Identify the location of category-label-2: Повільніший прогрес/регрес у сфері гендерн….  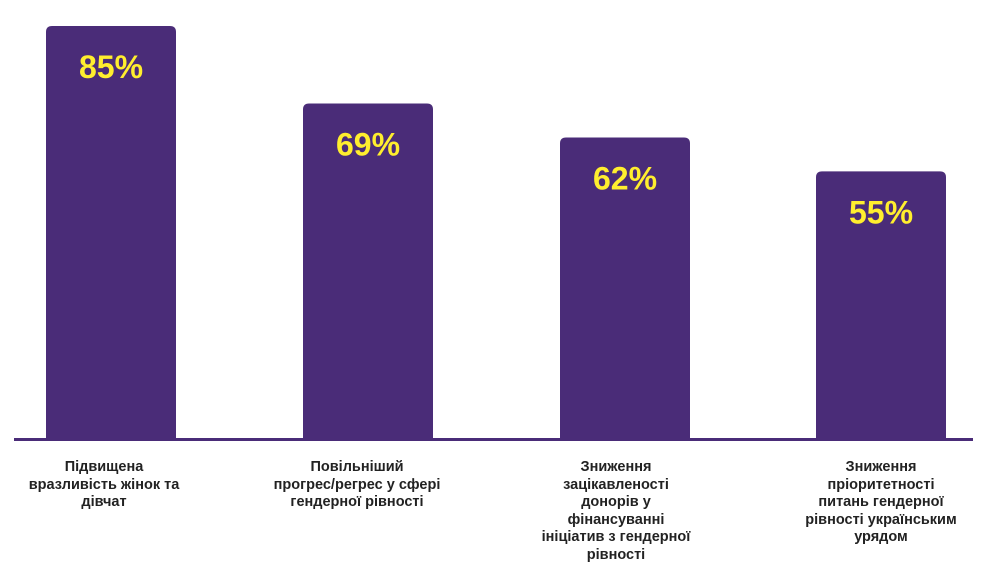
(357, 485).